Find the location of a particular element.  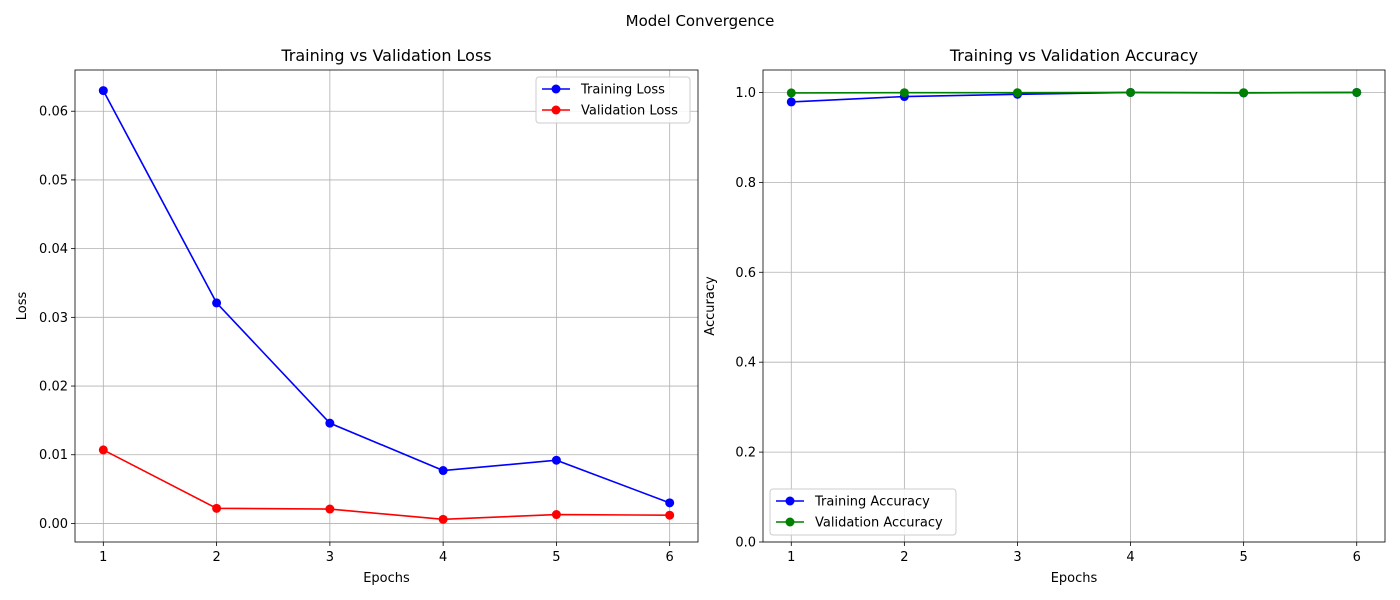

loss-y-tick-label: 0.01 is located at coordinates (53, 455).